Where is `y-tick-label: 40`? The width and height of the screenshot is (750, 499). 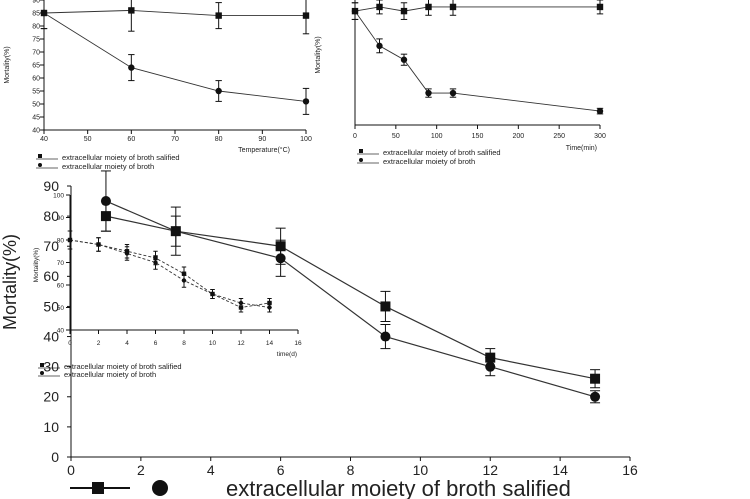
y-tick-label: 40 is located at coordinates (61, 330).